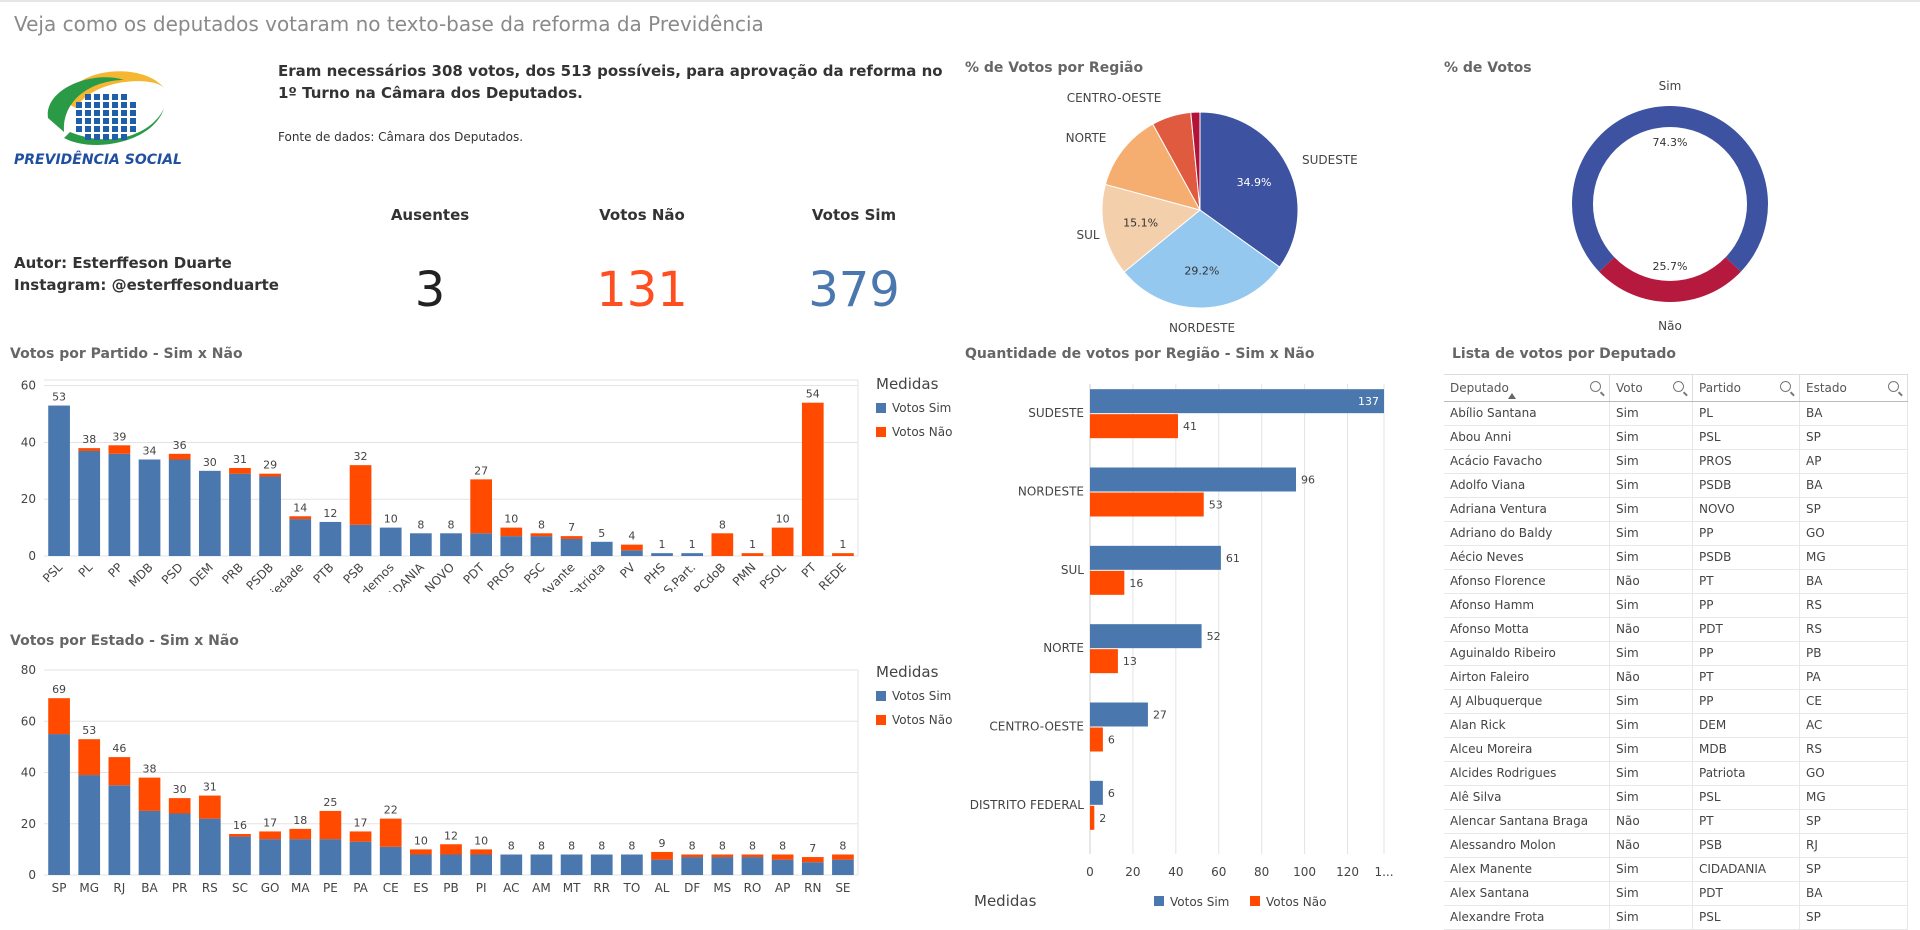 Image resolution: width=1920 pixels, height=930 pixels. I want to click on x-tick-label: GO, so click(270, 888).